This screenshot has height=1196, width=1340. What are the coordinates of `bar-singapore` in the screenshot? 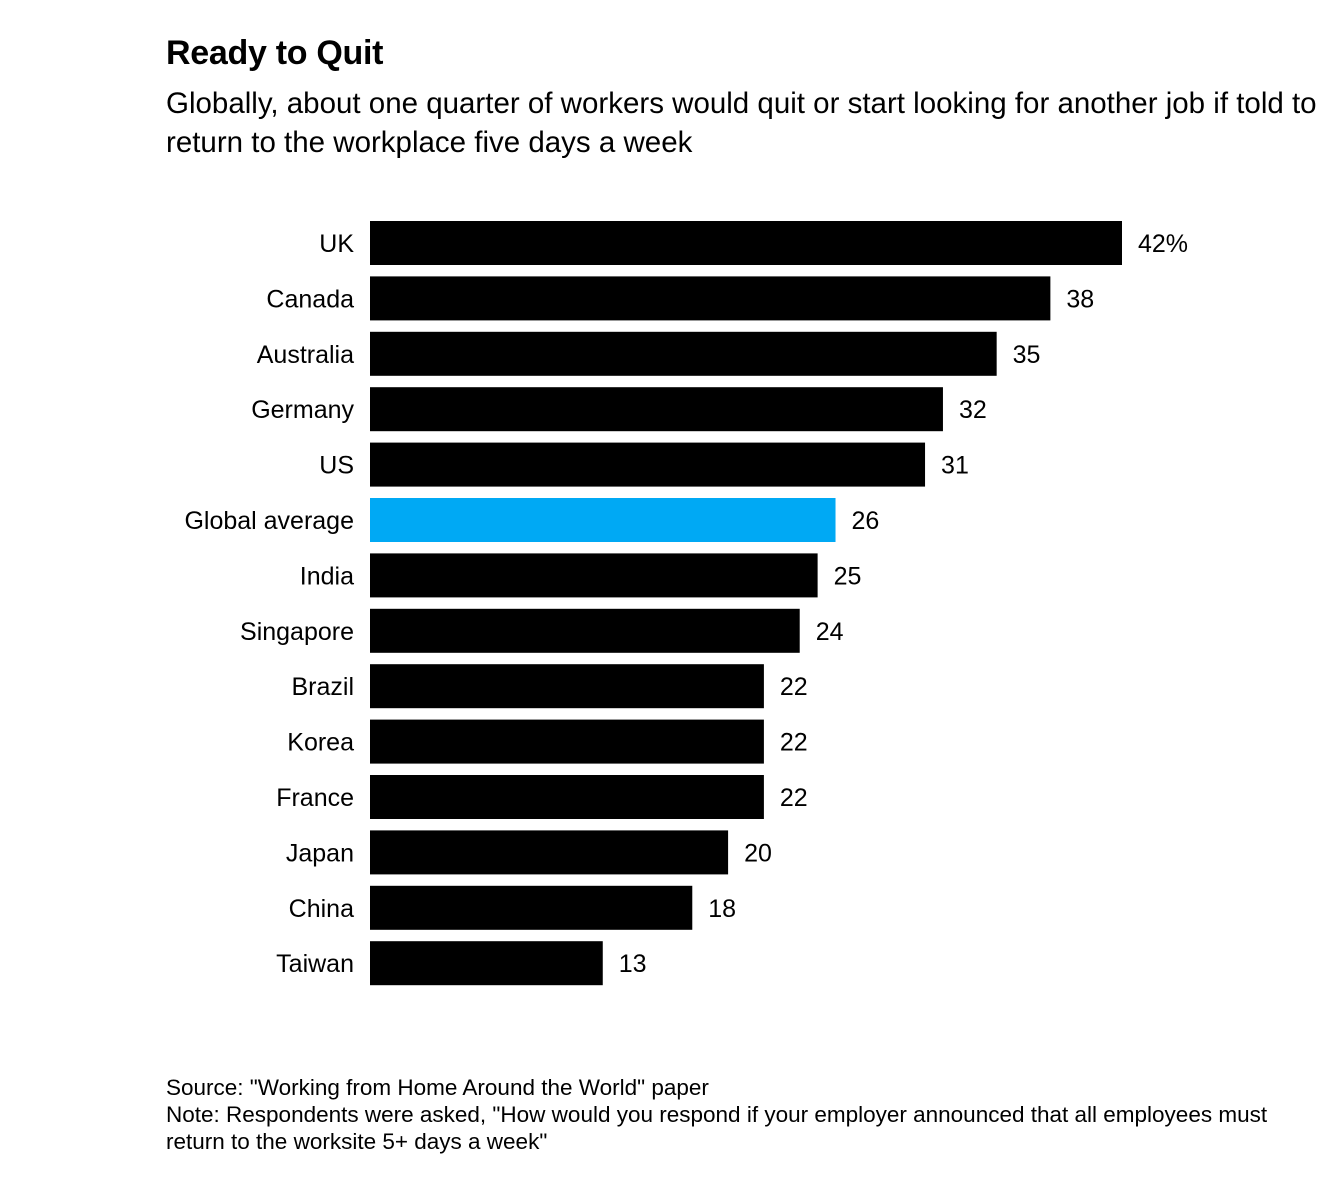 It's located at (585, 630).